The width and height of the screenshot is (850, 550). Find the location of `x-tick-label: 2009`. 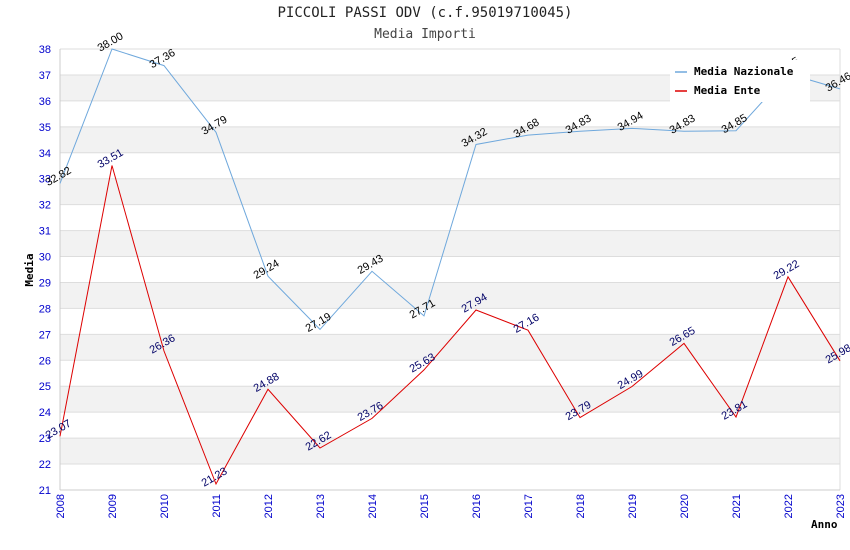

x-tick-label: 2009 is located at coordinates (113, 506).